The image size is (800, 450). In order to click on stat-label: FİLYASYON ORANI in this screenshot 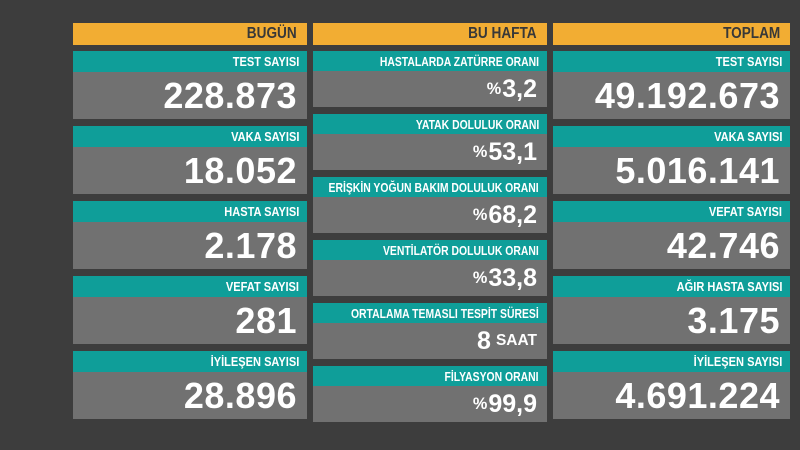, I will do `click(430, 376)`.